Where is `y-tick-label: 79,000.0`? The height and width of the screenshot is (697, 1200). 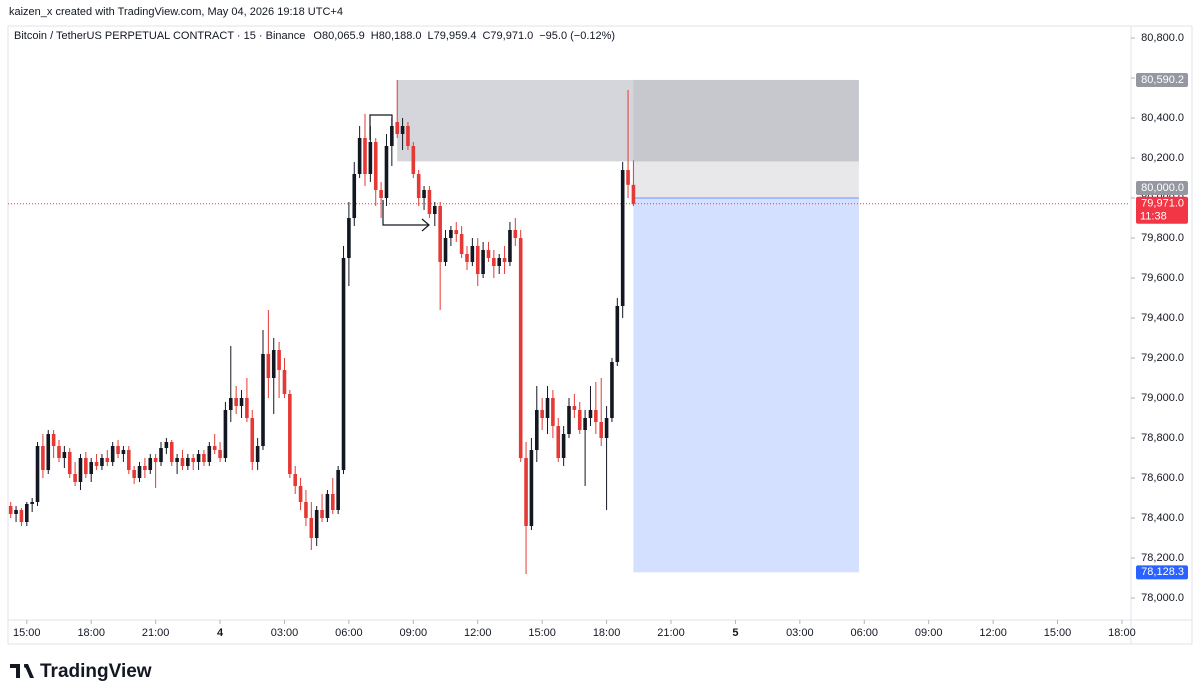 y-tick-label: 79,000.0 is located at coordinates (1162, 398).